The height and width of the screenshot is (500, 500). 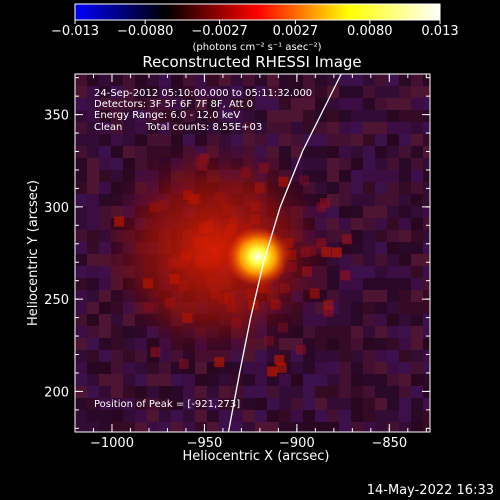 What do you see at coordinates (203, 127) in the screenshot?
I see `annotation-counts: Total counts: 8.55E+03` at bounding box center [203, 127].